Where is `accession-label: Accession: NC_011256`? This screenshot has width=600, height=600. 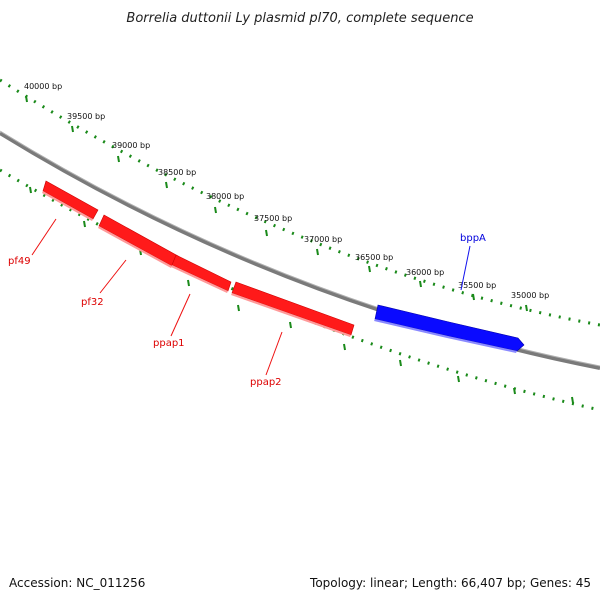
accession-label: Accession: NC_011256 is located at coordinates (77, 583).